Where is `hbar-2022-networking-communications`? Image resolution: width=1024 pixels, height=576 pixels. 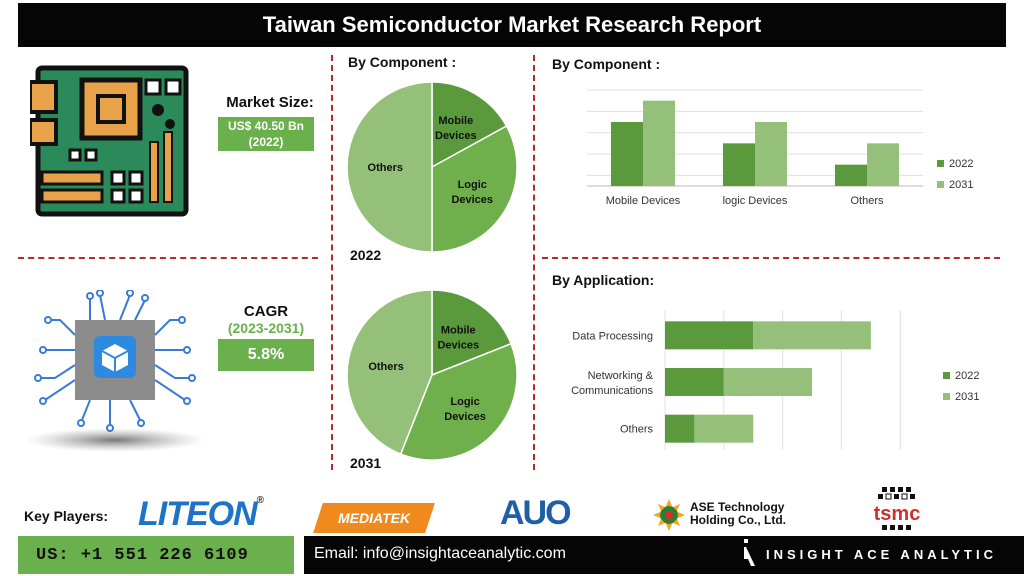 hbar-2022-networking-communications is located at coordinates (694, 382).